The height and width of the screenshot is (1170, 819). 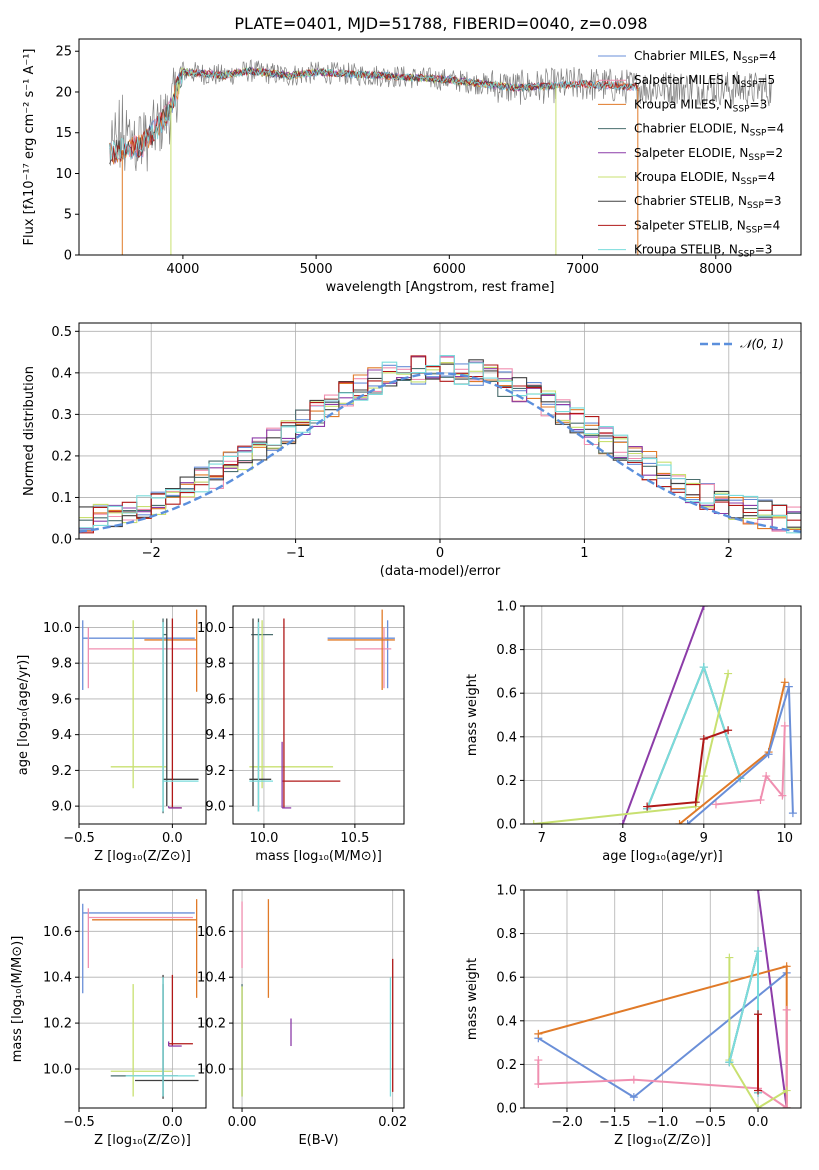 What do you see at coordinates (215, 1001) in the screenshot?
I see `y-axis: 10.0 10.2 10.4 10.6` at bounding box center [215, 1001].